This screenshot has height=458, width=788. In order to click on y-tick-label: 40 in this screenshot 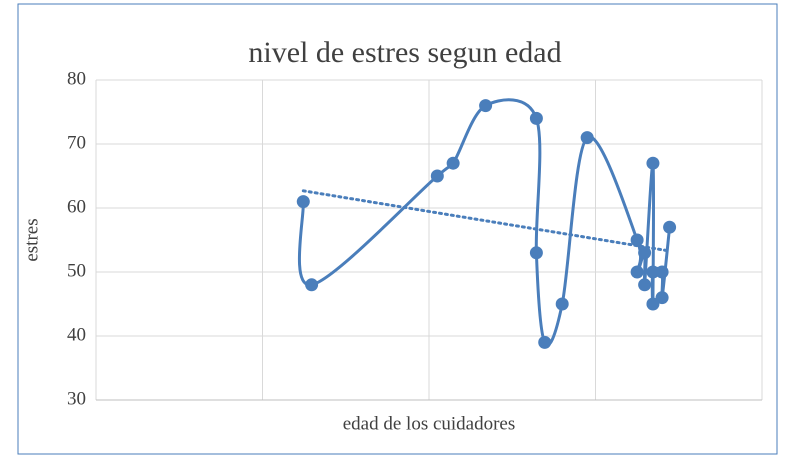, I will do `click(76, 334)`.